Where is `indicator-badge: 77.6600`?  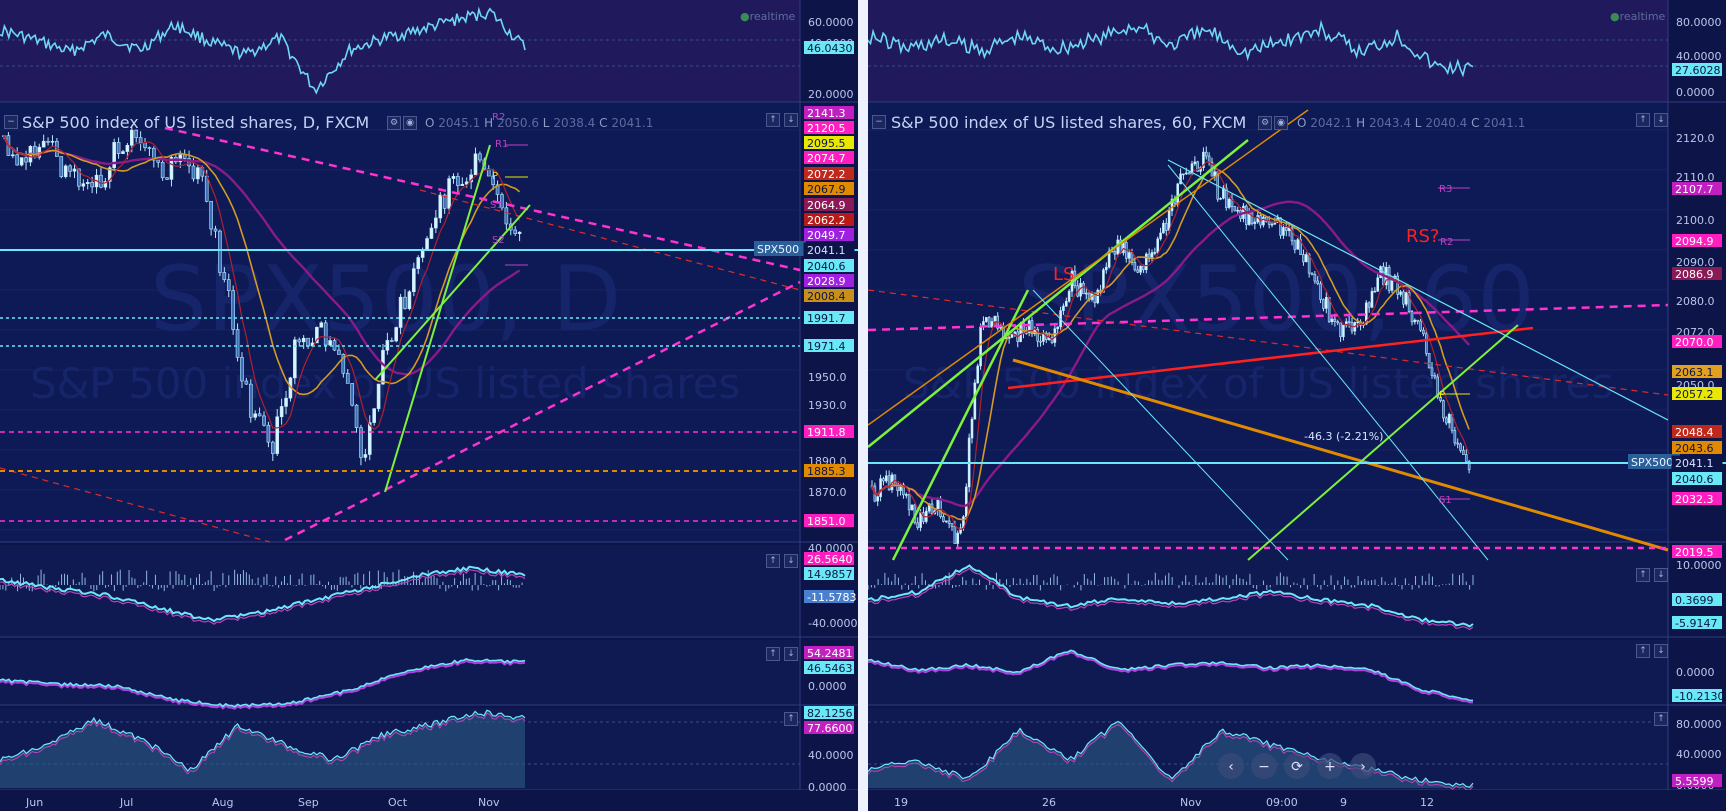
indicator-badge: 77.6600 is located at coordinates (830, 728).